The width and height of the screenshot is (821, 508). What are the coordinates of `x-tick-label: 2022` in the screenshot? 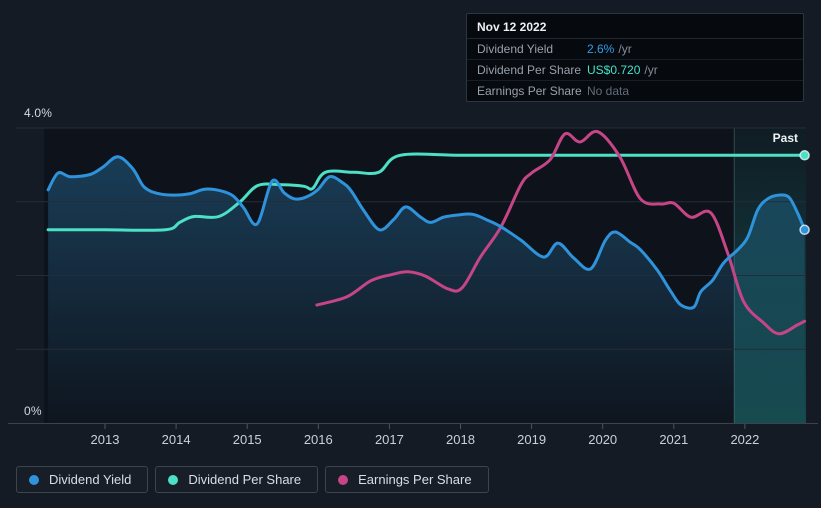 It's located at (744, 439).